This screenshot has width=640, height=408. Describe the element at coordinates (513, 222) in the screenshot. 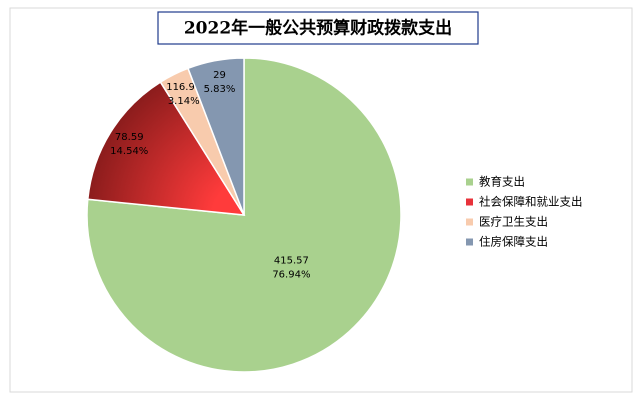

I see `legend-label: 医疗卫生支出` at that location.